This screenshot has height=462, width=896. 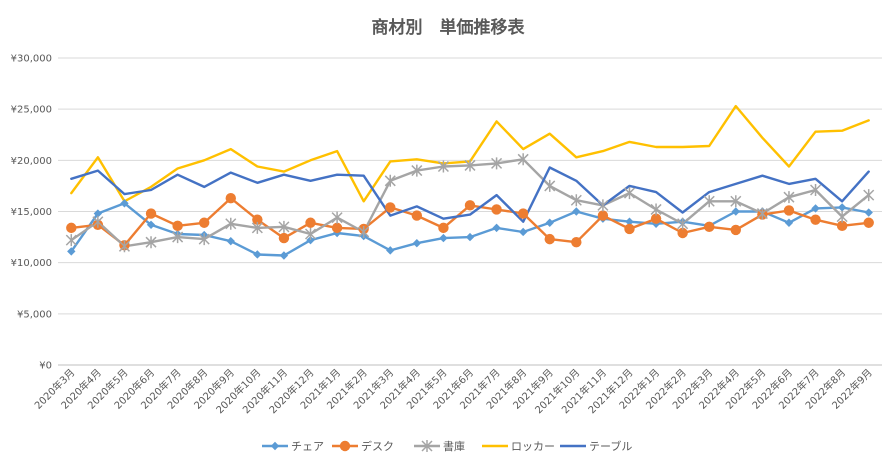 I want to click on legend-item: テーブル, so click(x=596, y=446).